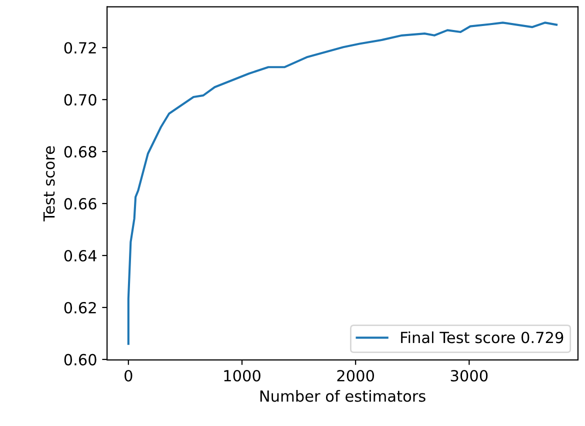  What do you see at coordinates (80, 360) in the screenshot?
I see `y-tick-label: 0.60` at bounding box center [80, 360].